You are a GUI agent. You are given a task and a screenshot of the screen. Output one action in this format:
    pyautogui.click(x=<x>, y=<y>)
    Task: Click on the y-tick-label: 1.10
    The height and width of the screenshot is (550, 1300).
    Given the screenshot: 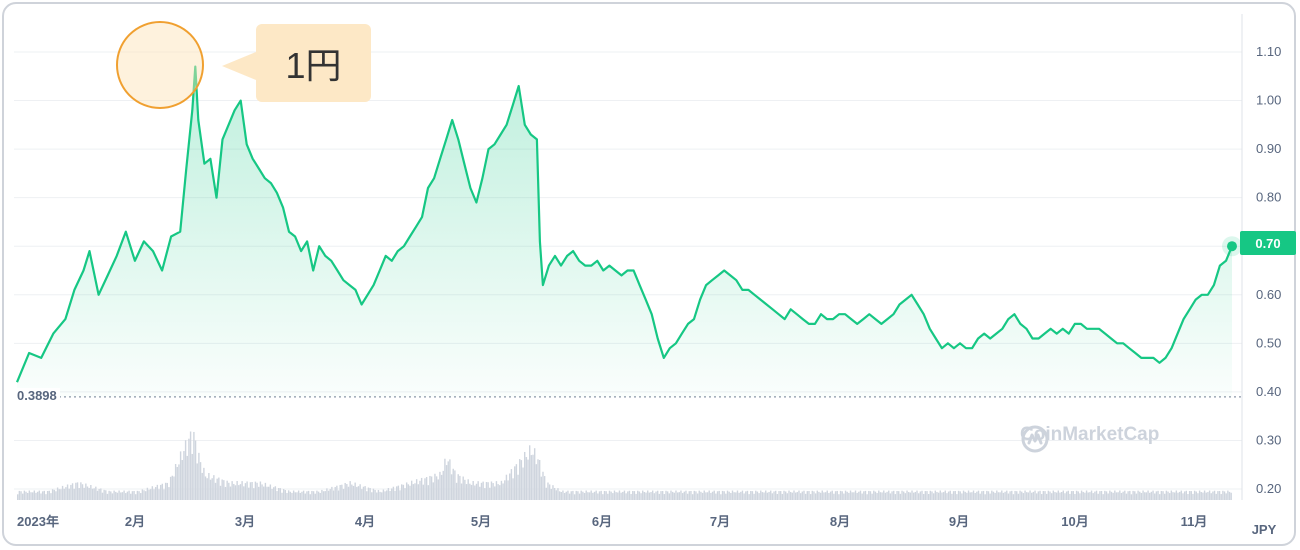 What is the action you would take?
    pyautogui.click(x=1268, y=51)
    